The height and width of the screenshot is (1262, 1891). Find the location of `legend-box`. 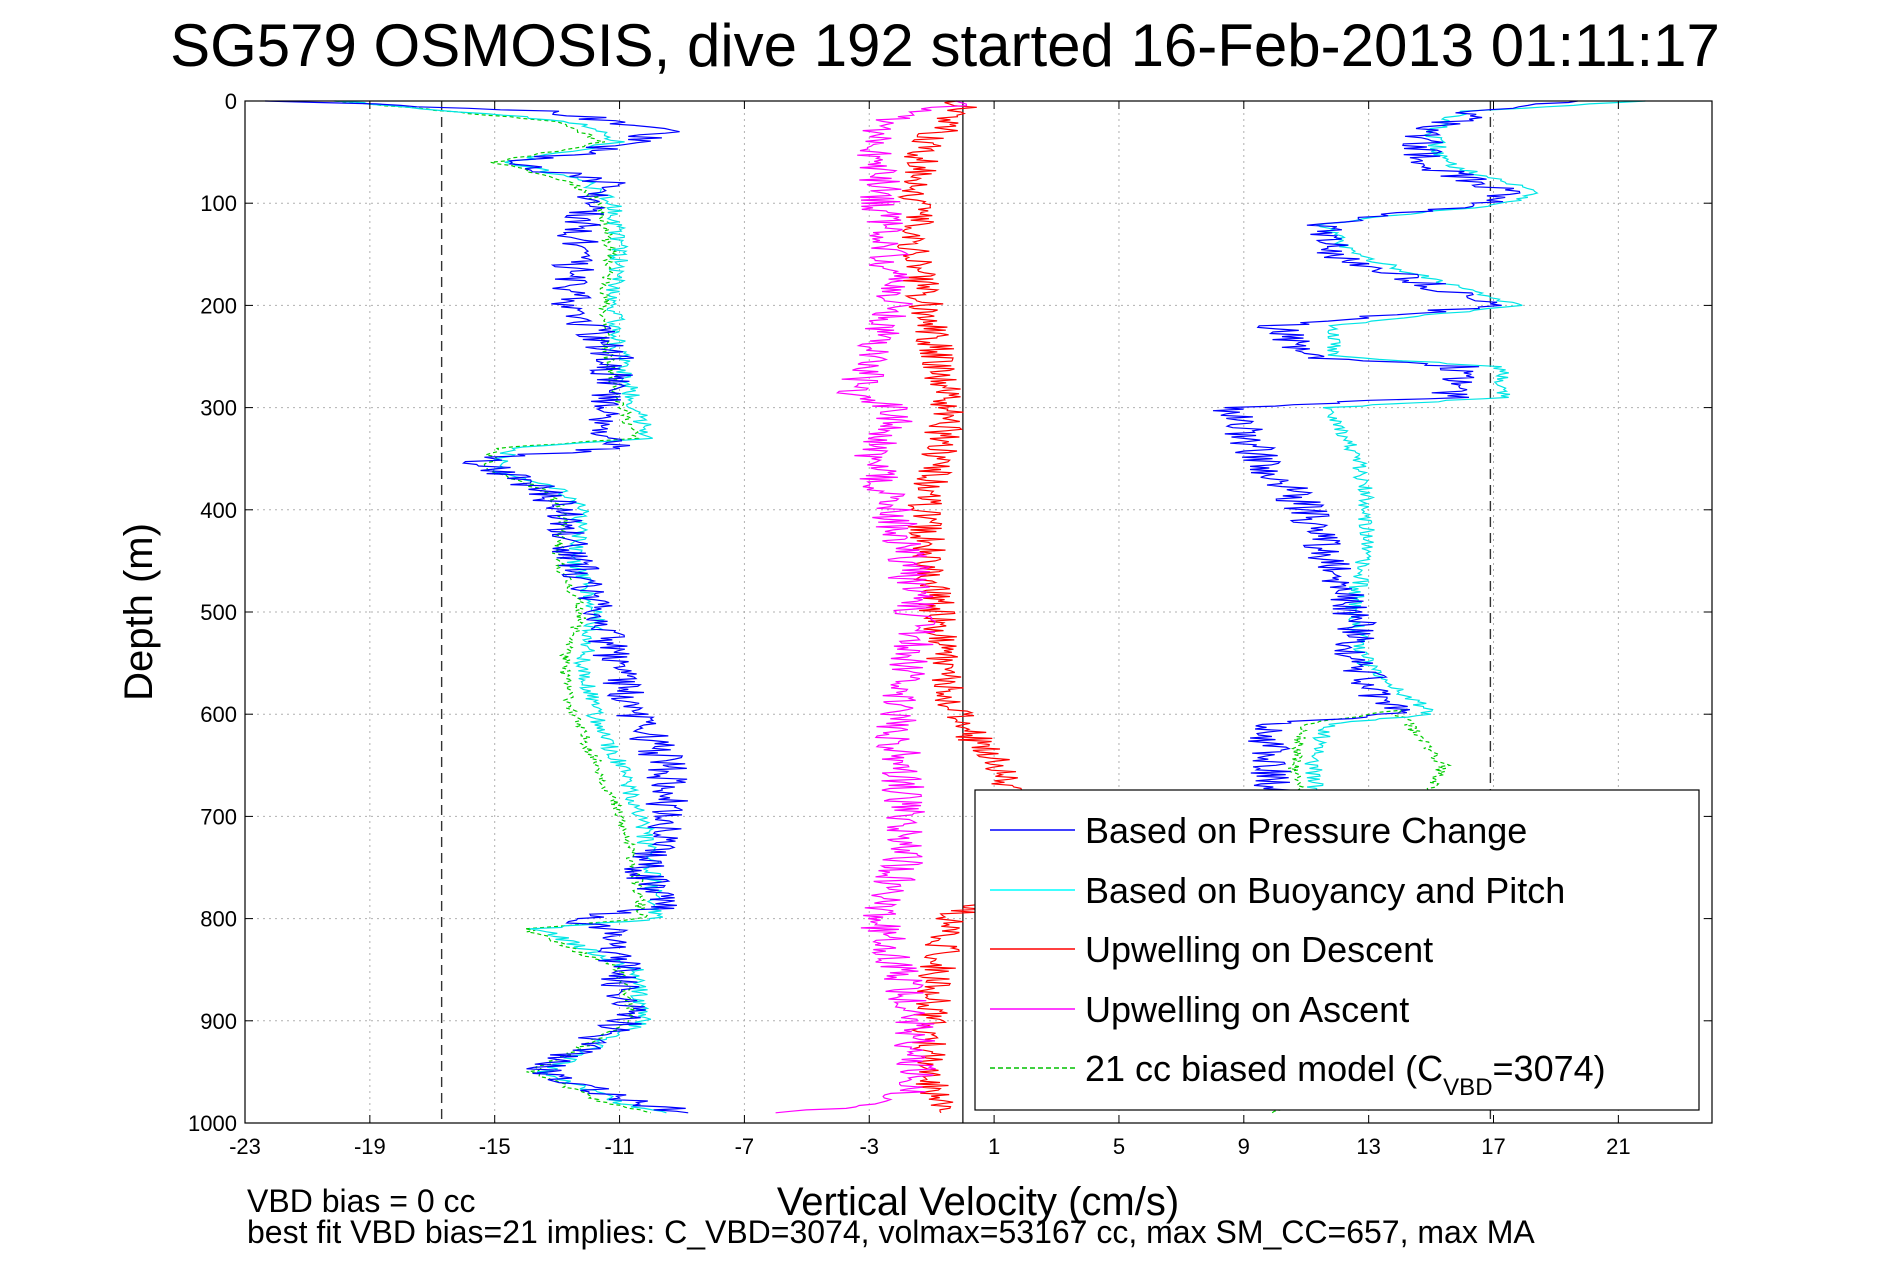

legend-box is located at coordinates (1337, 950).